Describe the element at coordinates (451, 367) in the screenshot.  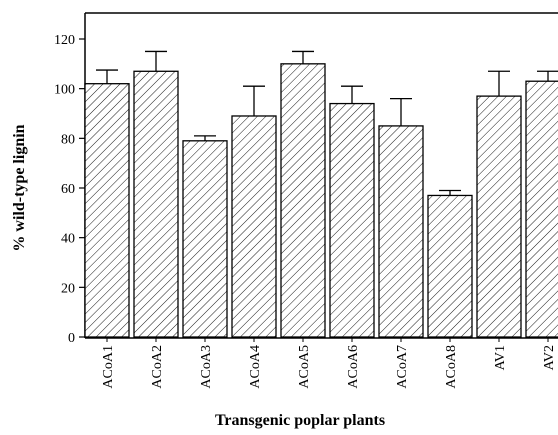
I see `x-tick-label: ACoA8` at that location.